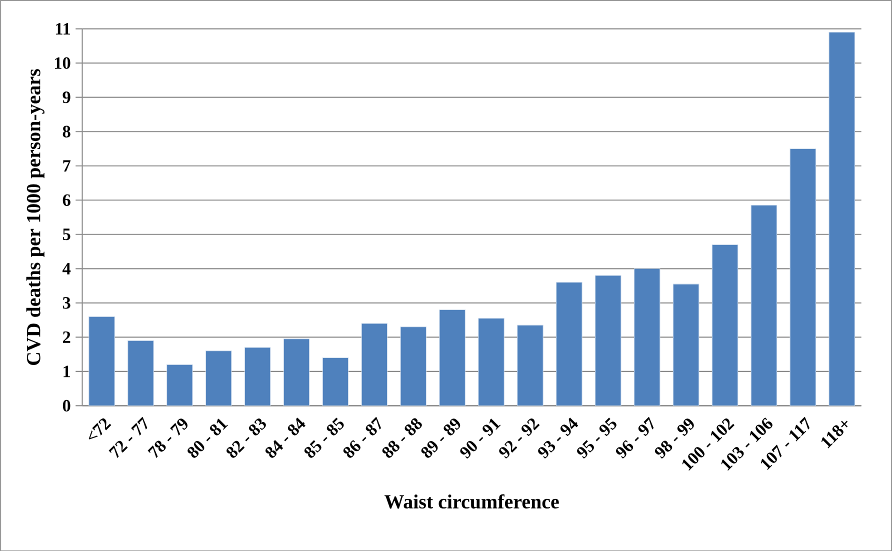 The image size is (892, 551). Describe the element at coordinates (66, 166) in the screenshot. I see `y-tick-label: 7` at that location.